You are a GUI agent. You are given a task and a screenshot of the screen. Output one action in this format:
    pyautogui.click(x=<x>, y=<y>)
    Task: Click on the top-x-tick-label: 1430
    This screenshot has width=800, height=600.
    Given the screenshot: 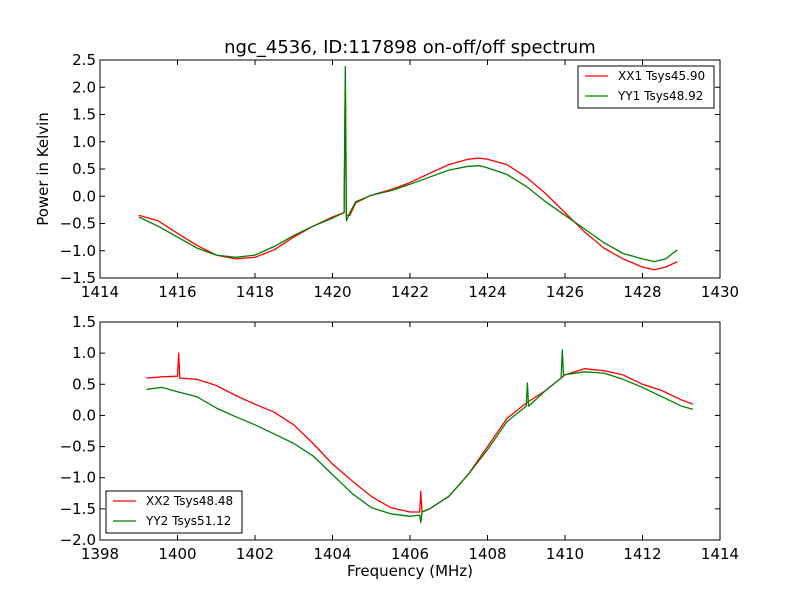 What is the action you would take?
    pyautogui.click(x=720, y=292)
    